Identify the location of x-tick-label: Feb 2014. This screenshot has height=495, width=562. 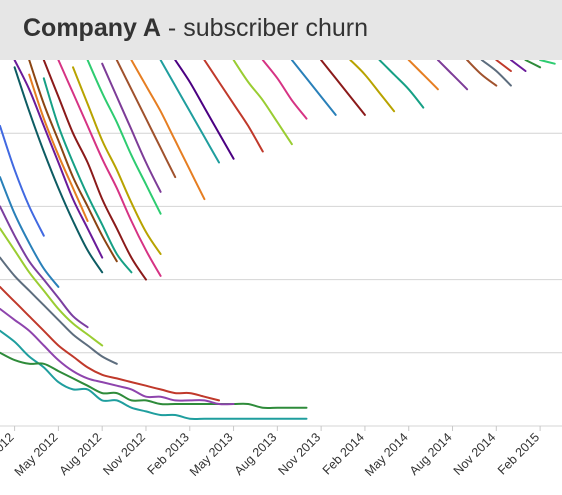
(343, 453).